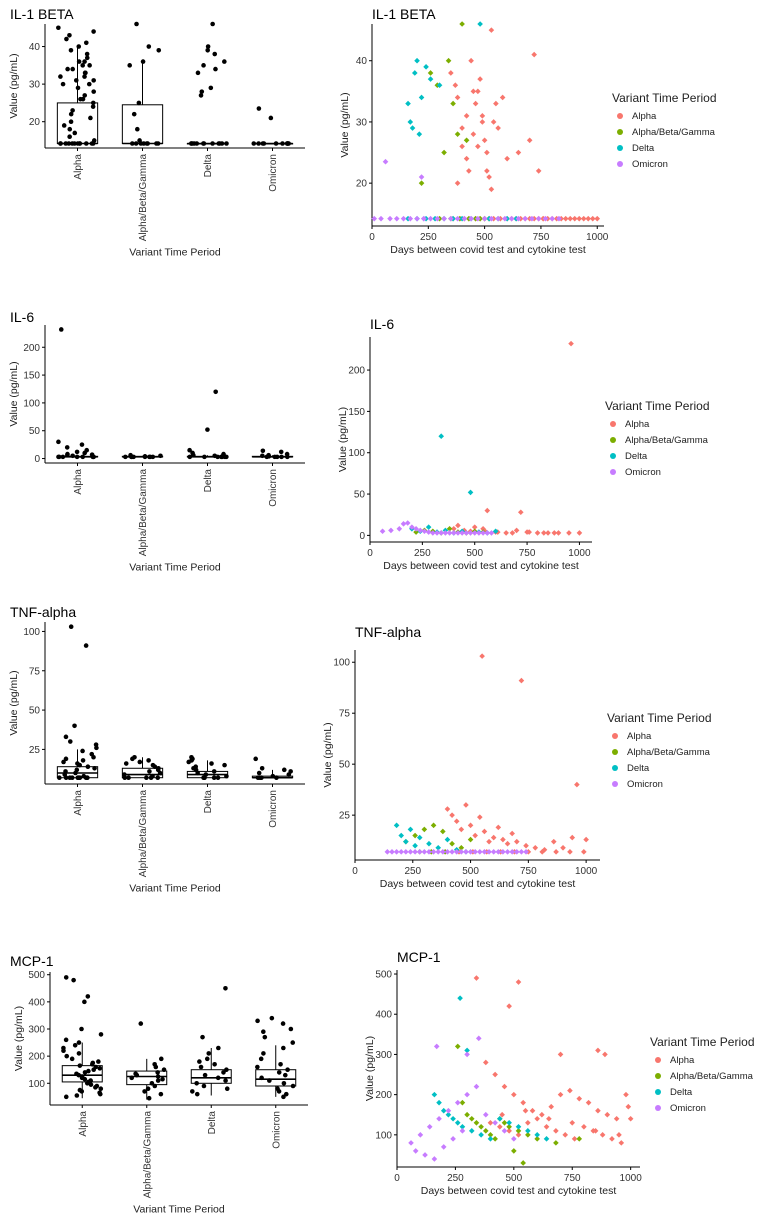  Describe the element at coordinates (669, 752) in the screenshot. I see `legend-item: Alpha/Beta/Gamma` at that location.